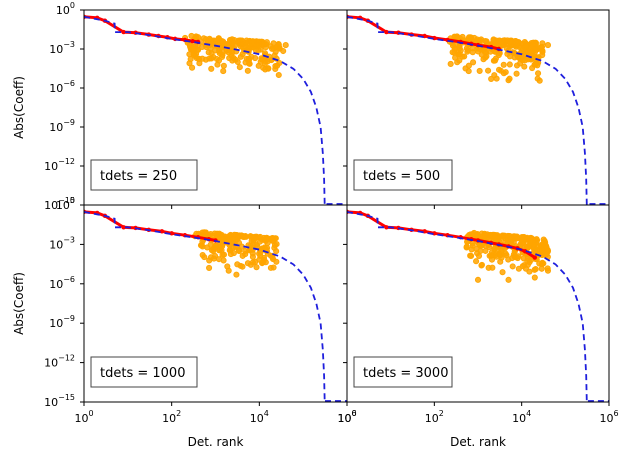 This screenshot has height=450, width=629. What do you see at coordinates (141, 29) in the screenshot?
I see `red-trace` at bounding box center [141, 29].